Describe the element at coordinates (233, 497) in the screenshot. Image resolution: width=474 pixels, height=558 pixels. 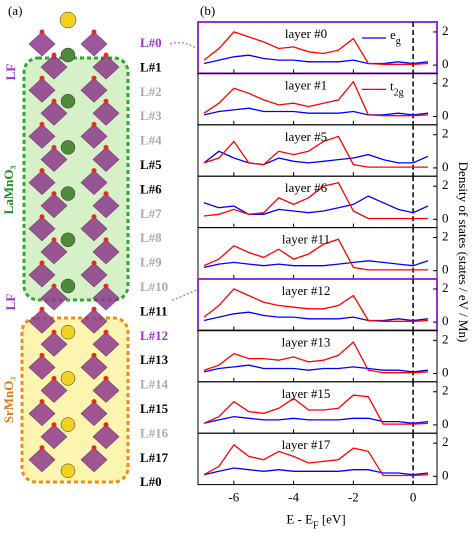
I see `x-tick-label: -6` at that location.